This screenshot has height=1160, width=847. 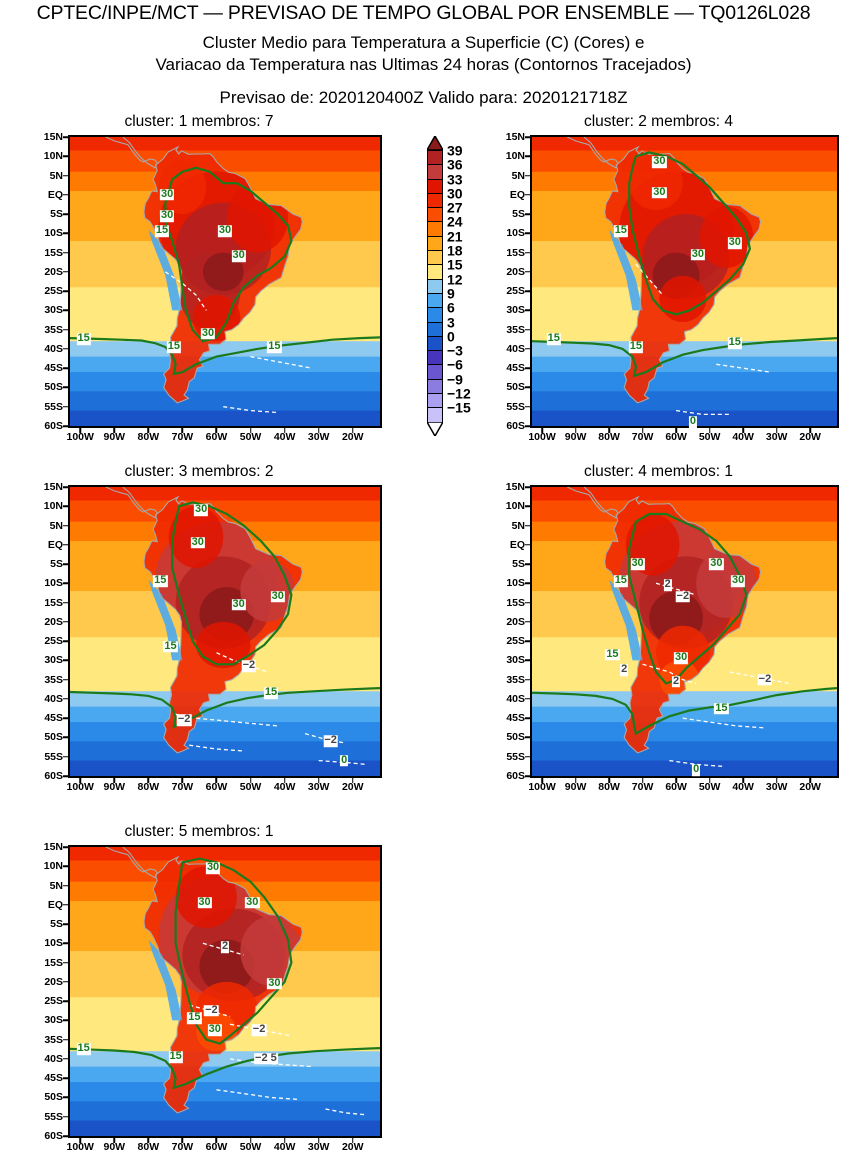 What do you see at coordinates (455, 379) in the screenshot?
I see `colorbar-tick-label: −9` at bounding box center [455, 379].